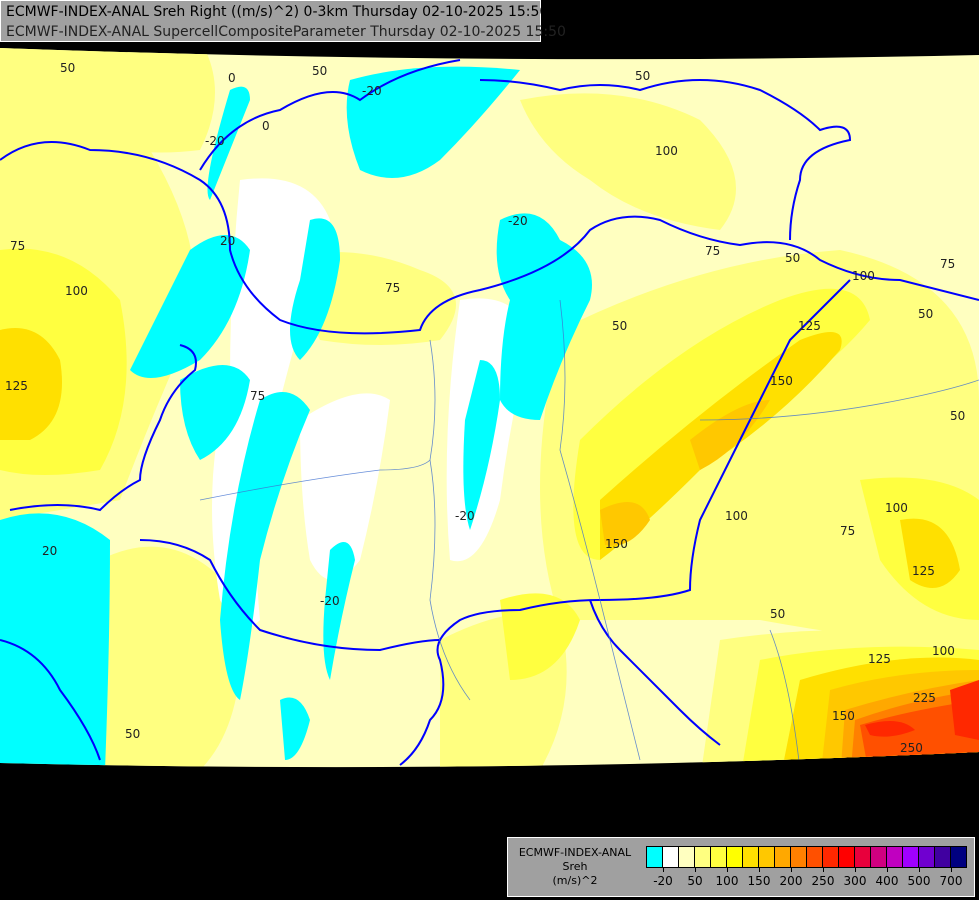  Describe the element at coordinates (919, 881) in the screenshot. I see `legend-tick-label: 500` at that location.